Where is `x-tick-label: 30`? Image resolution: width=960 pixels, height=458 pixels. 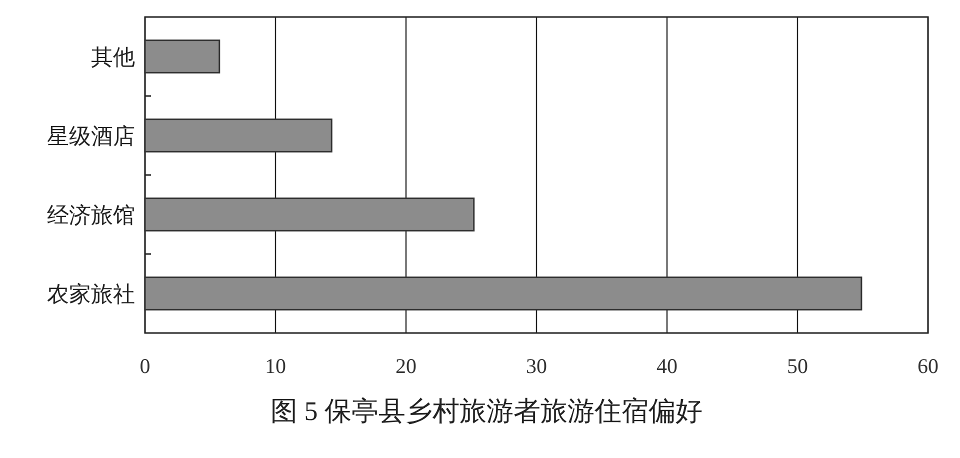
x-tick-label: 30 is located at coordinates (536, 366).